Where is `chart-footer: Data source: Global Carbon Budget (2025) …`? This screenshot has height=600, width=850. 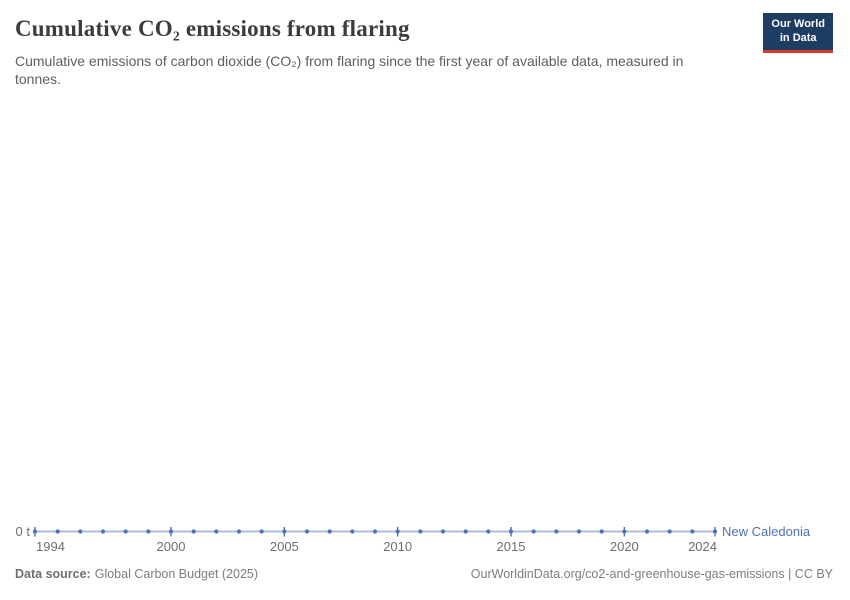
chart-footer: Data source: Global Carbon Budget (2025) … is located at coordinates (424, 574).